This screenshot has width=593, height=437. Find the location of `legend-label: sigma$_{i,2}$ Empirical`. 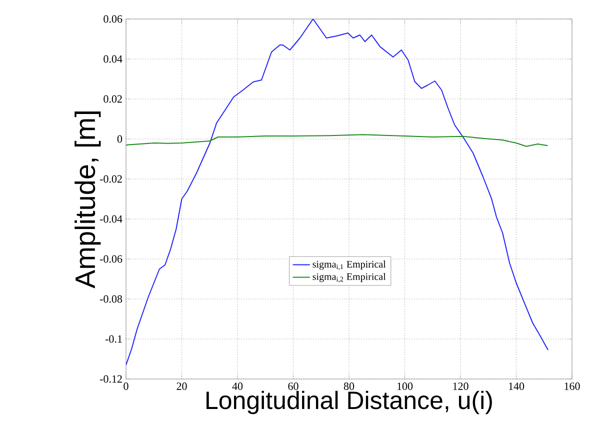

legend-label: sigma$_{i,2}$ Empirical is located at coordinates (349, 277).